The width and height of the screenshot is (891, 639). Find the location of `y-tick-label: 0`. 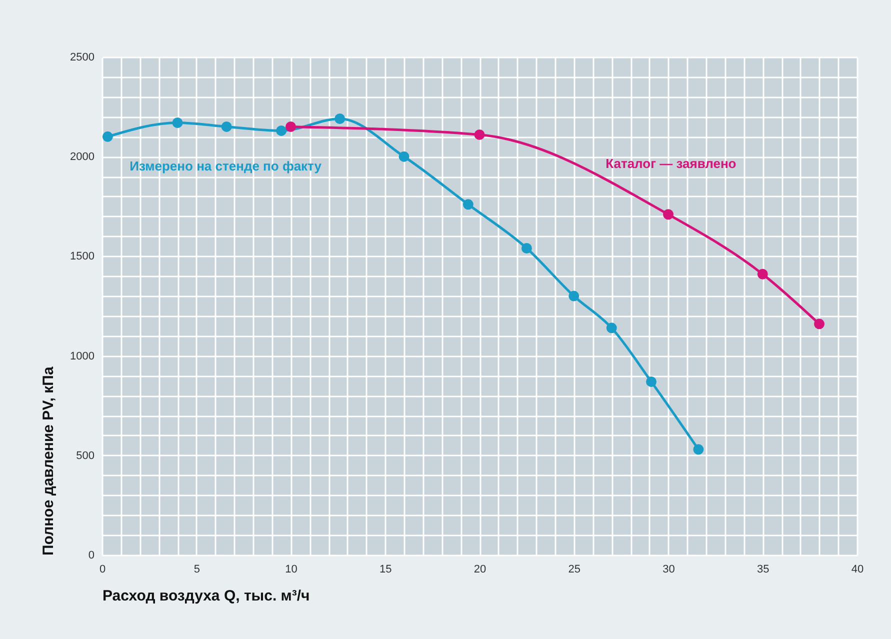

y-tick-label: 0 is located at coordinates (91, 556).